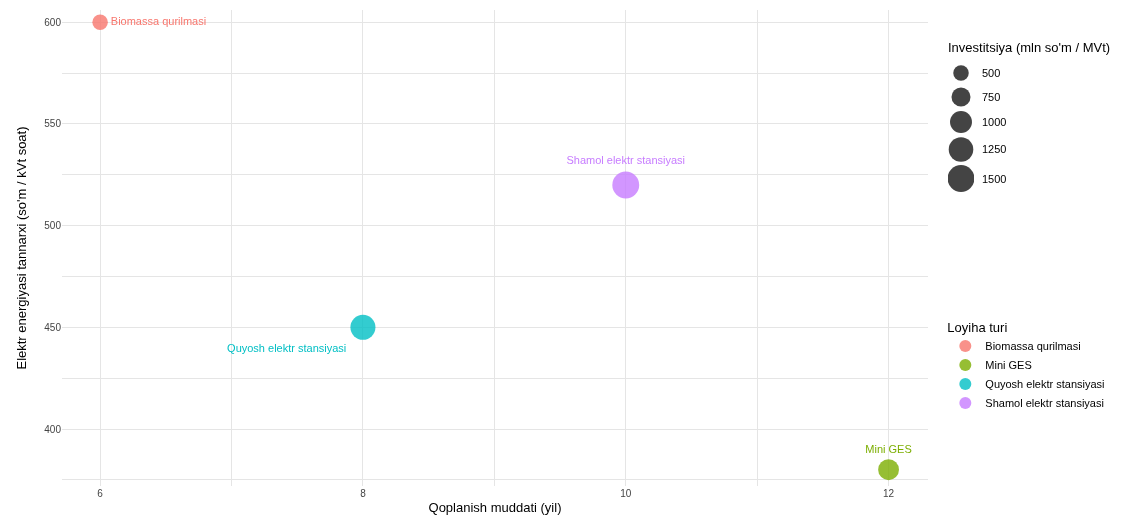 Image resolution: width=1146 pixels, height=526 pixels. I want to click on y-axis-title: Elektr energiyasi tannarxi (so'm / kVt soat), so click(21, 248).